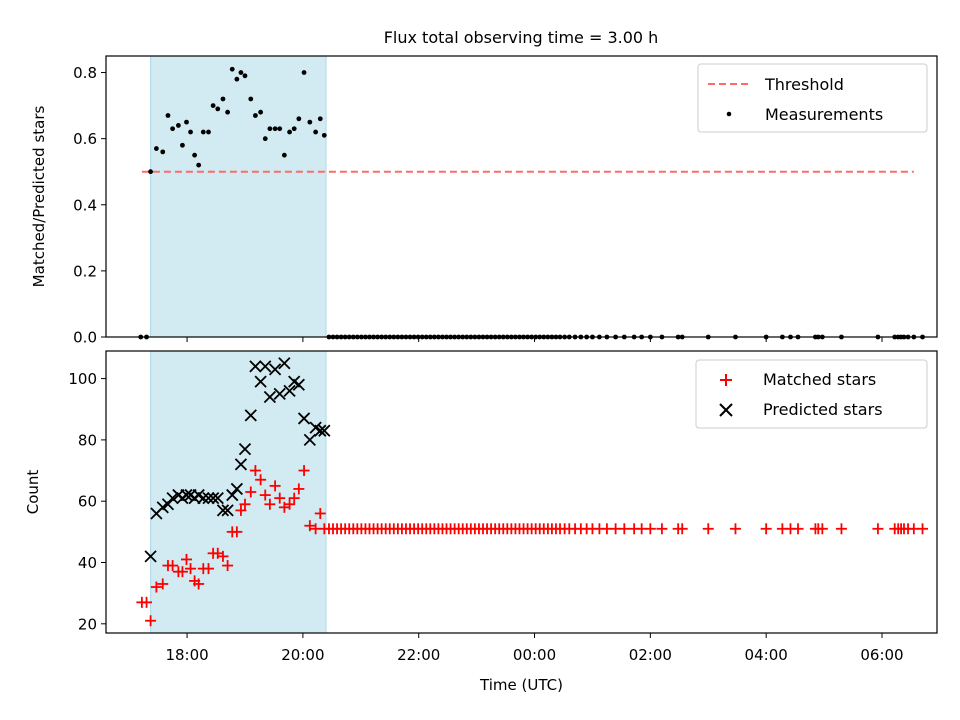  I want to click on measurements-legend-swatch, so click(729, 114).